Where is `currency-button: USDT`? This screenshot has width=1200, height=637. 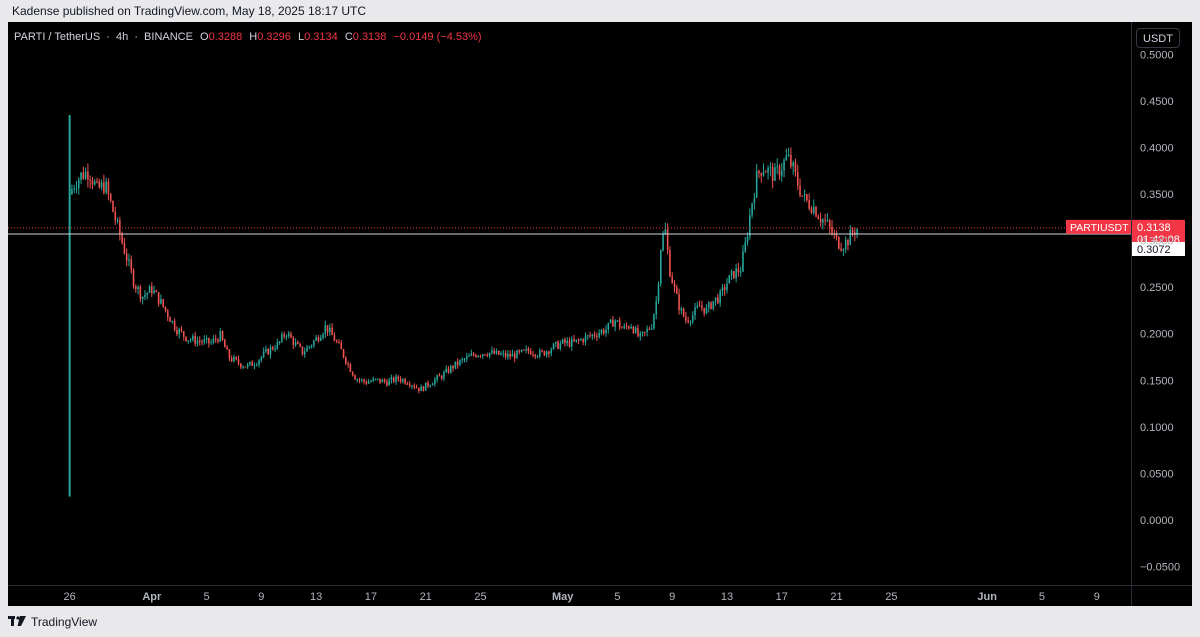 currency-button: USDT is located at coordinates (1158, 38).